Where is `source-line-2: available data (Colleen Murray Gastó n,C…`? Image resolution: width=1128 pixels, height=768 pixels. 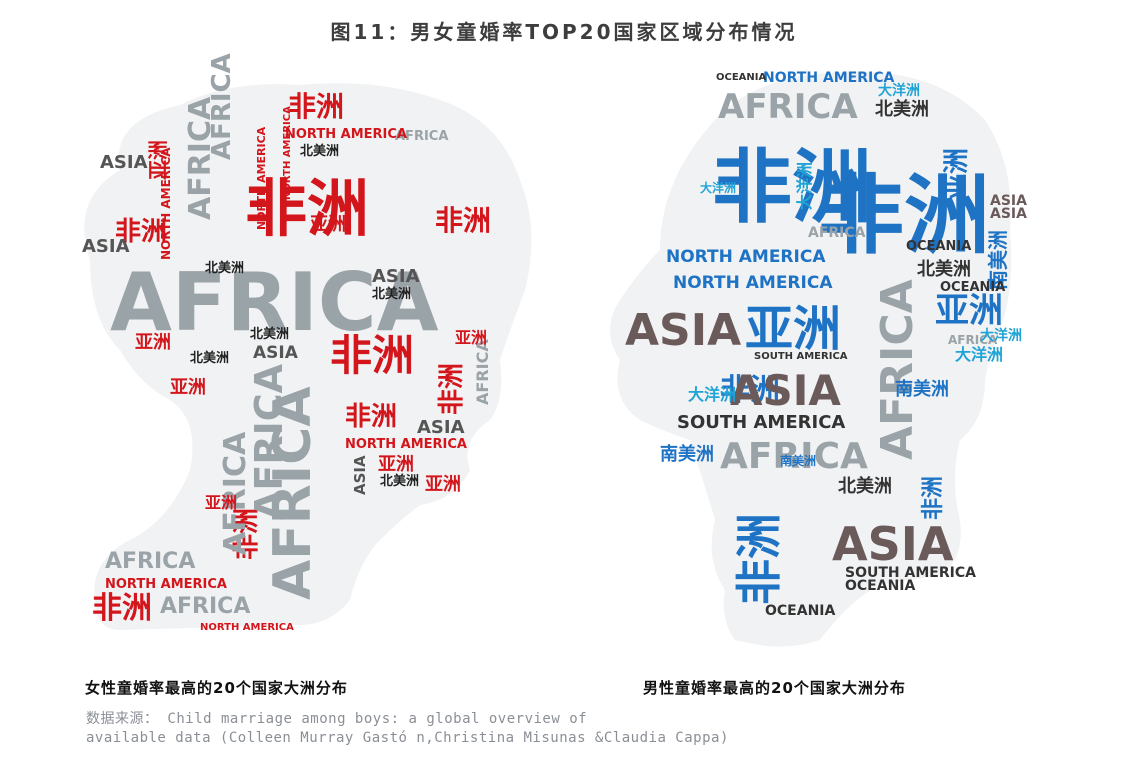 source-line-2: available data (Colleen Murray Gastó n,C… is located at coordinates (407, 738).